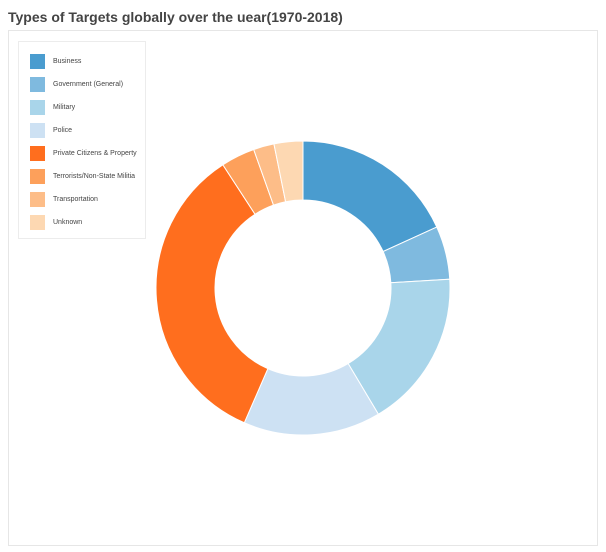 The width and height of the screenshot is (606, 552). I want to click on legend-label: Police, so click(63, 130).